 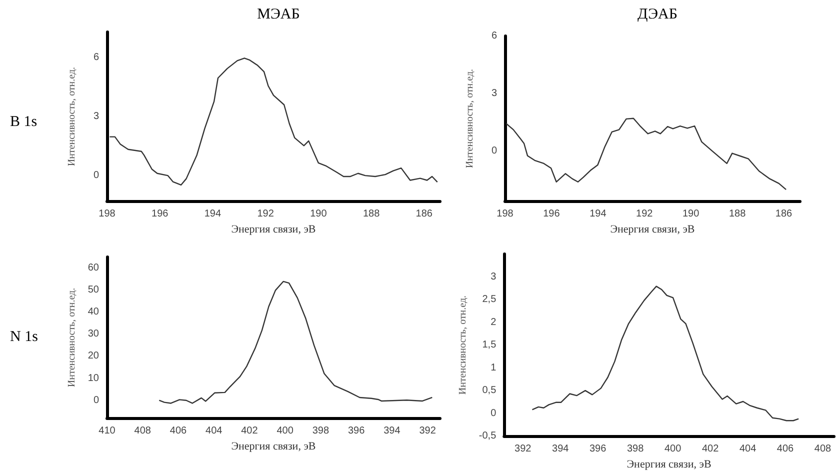 What do you see at coordinates (94, 378) in the screenshot?
I see `y-tick-label: 10` at bounding box center [94, 378].